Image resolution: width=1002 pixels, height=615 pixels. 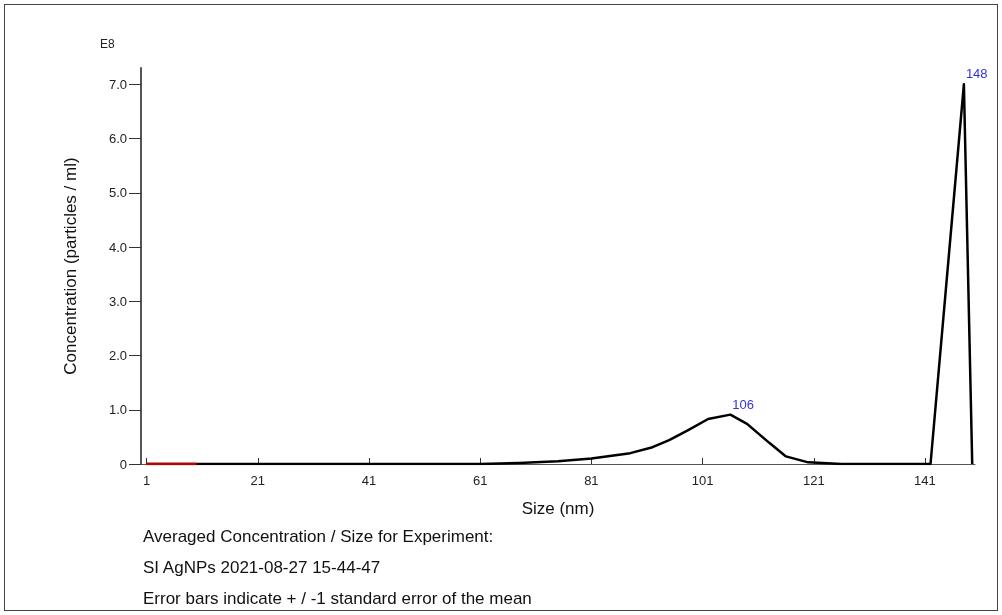 I want to click on y-tick-label: 3.0, so click(x=117, y=301).